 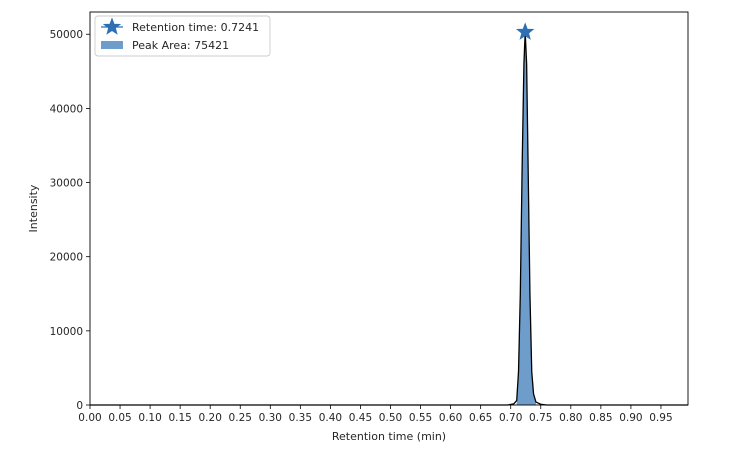 What do you see at coordinates (33, 208) in the screenshot?
I see `y-axis-label: Intensity` at bounding box center [33, 208].